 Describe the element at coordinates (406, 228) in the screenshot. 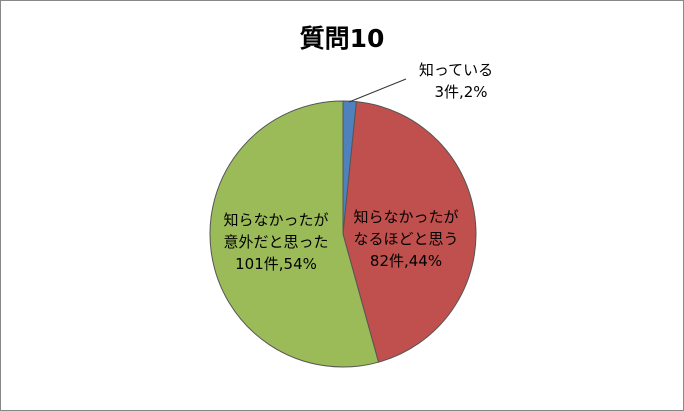

I see `category-label: 知らなかったが なるほどと思う` at that location.